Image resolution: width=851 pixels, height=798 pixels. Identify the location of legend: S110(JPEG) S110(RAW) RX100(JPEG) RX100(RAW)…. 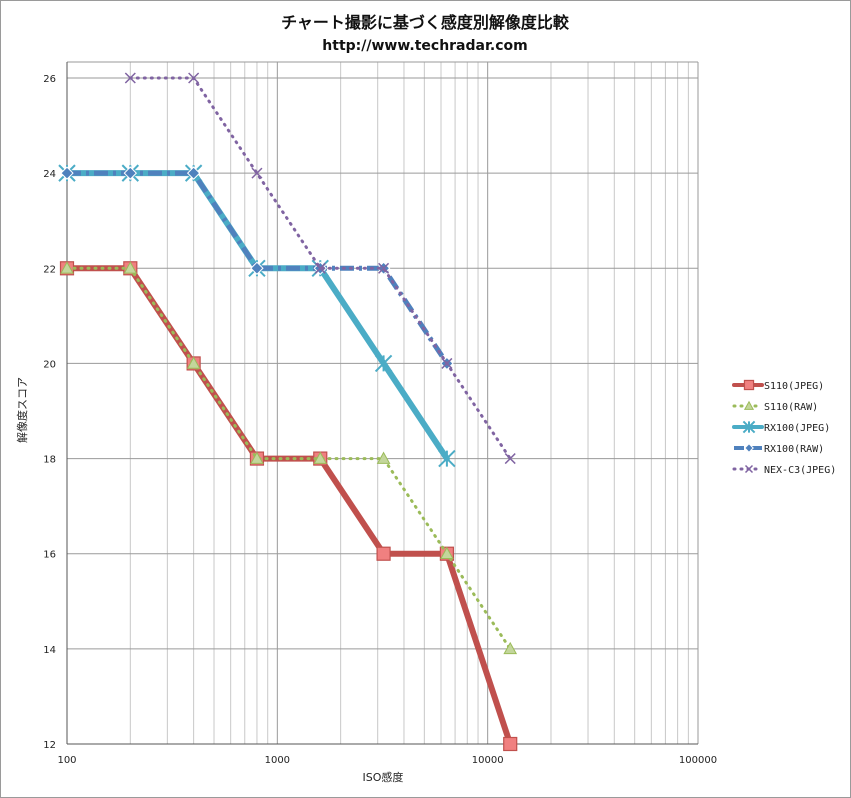
(784, 427).